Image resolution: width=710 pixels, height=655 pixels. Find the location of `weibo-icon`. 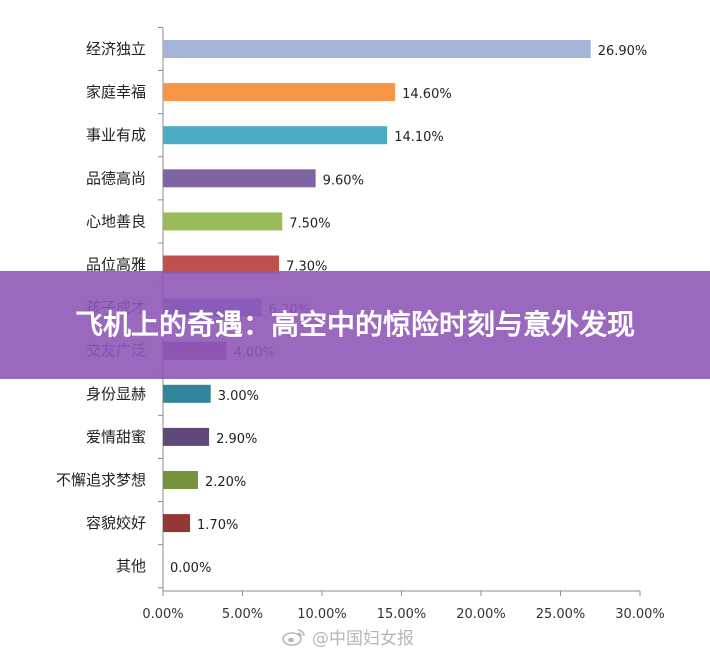

weibo-icon is located at coordinates (293, 637).